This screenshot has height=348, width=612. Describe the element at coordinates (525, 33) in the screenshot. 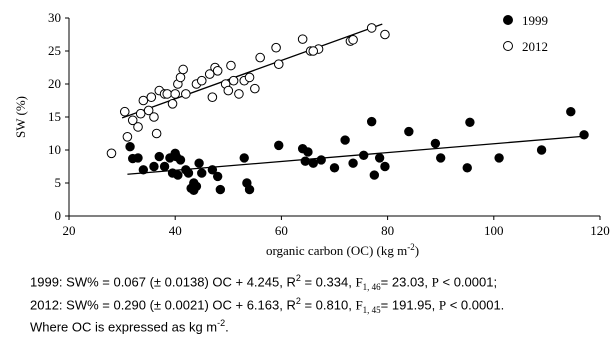

I see `legend: 1999 2012` at that location.